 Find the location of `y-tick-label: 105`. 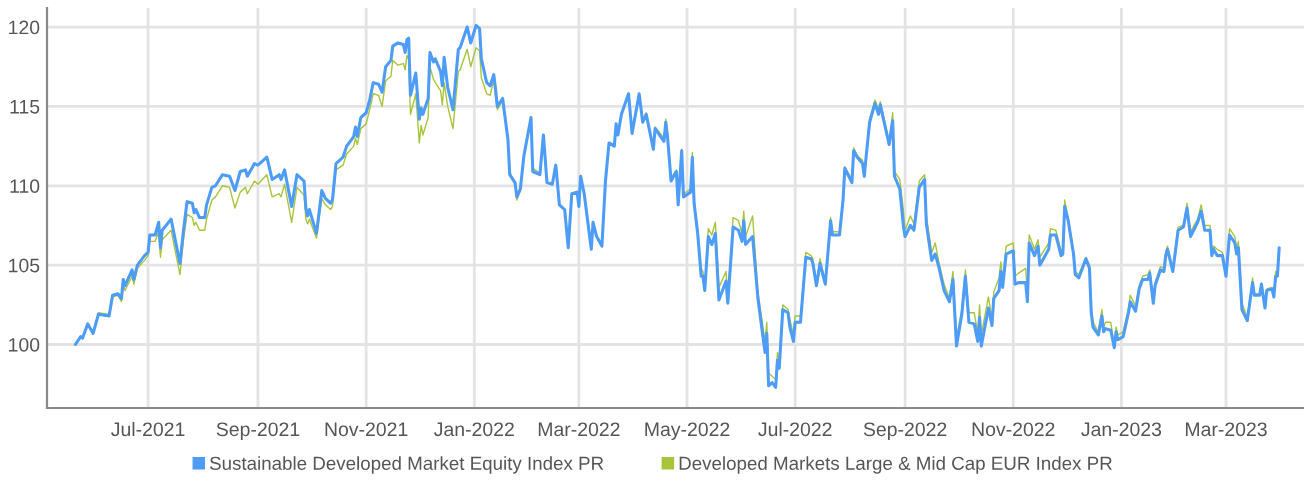

y-tick-label: 105 is located at coordinates (24, 265).